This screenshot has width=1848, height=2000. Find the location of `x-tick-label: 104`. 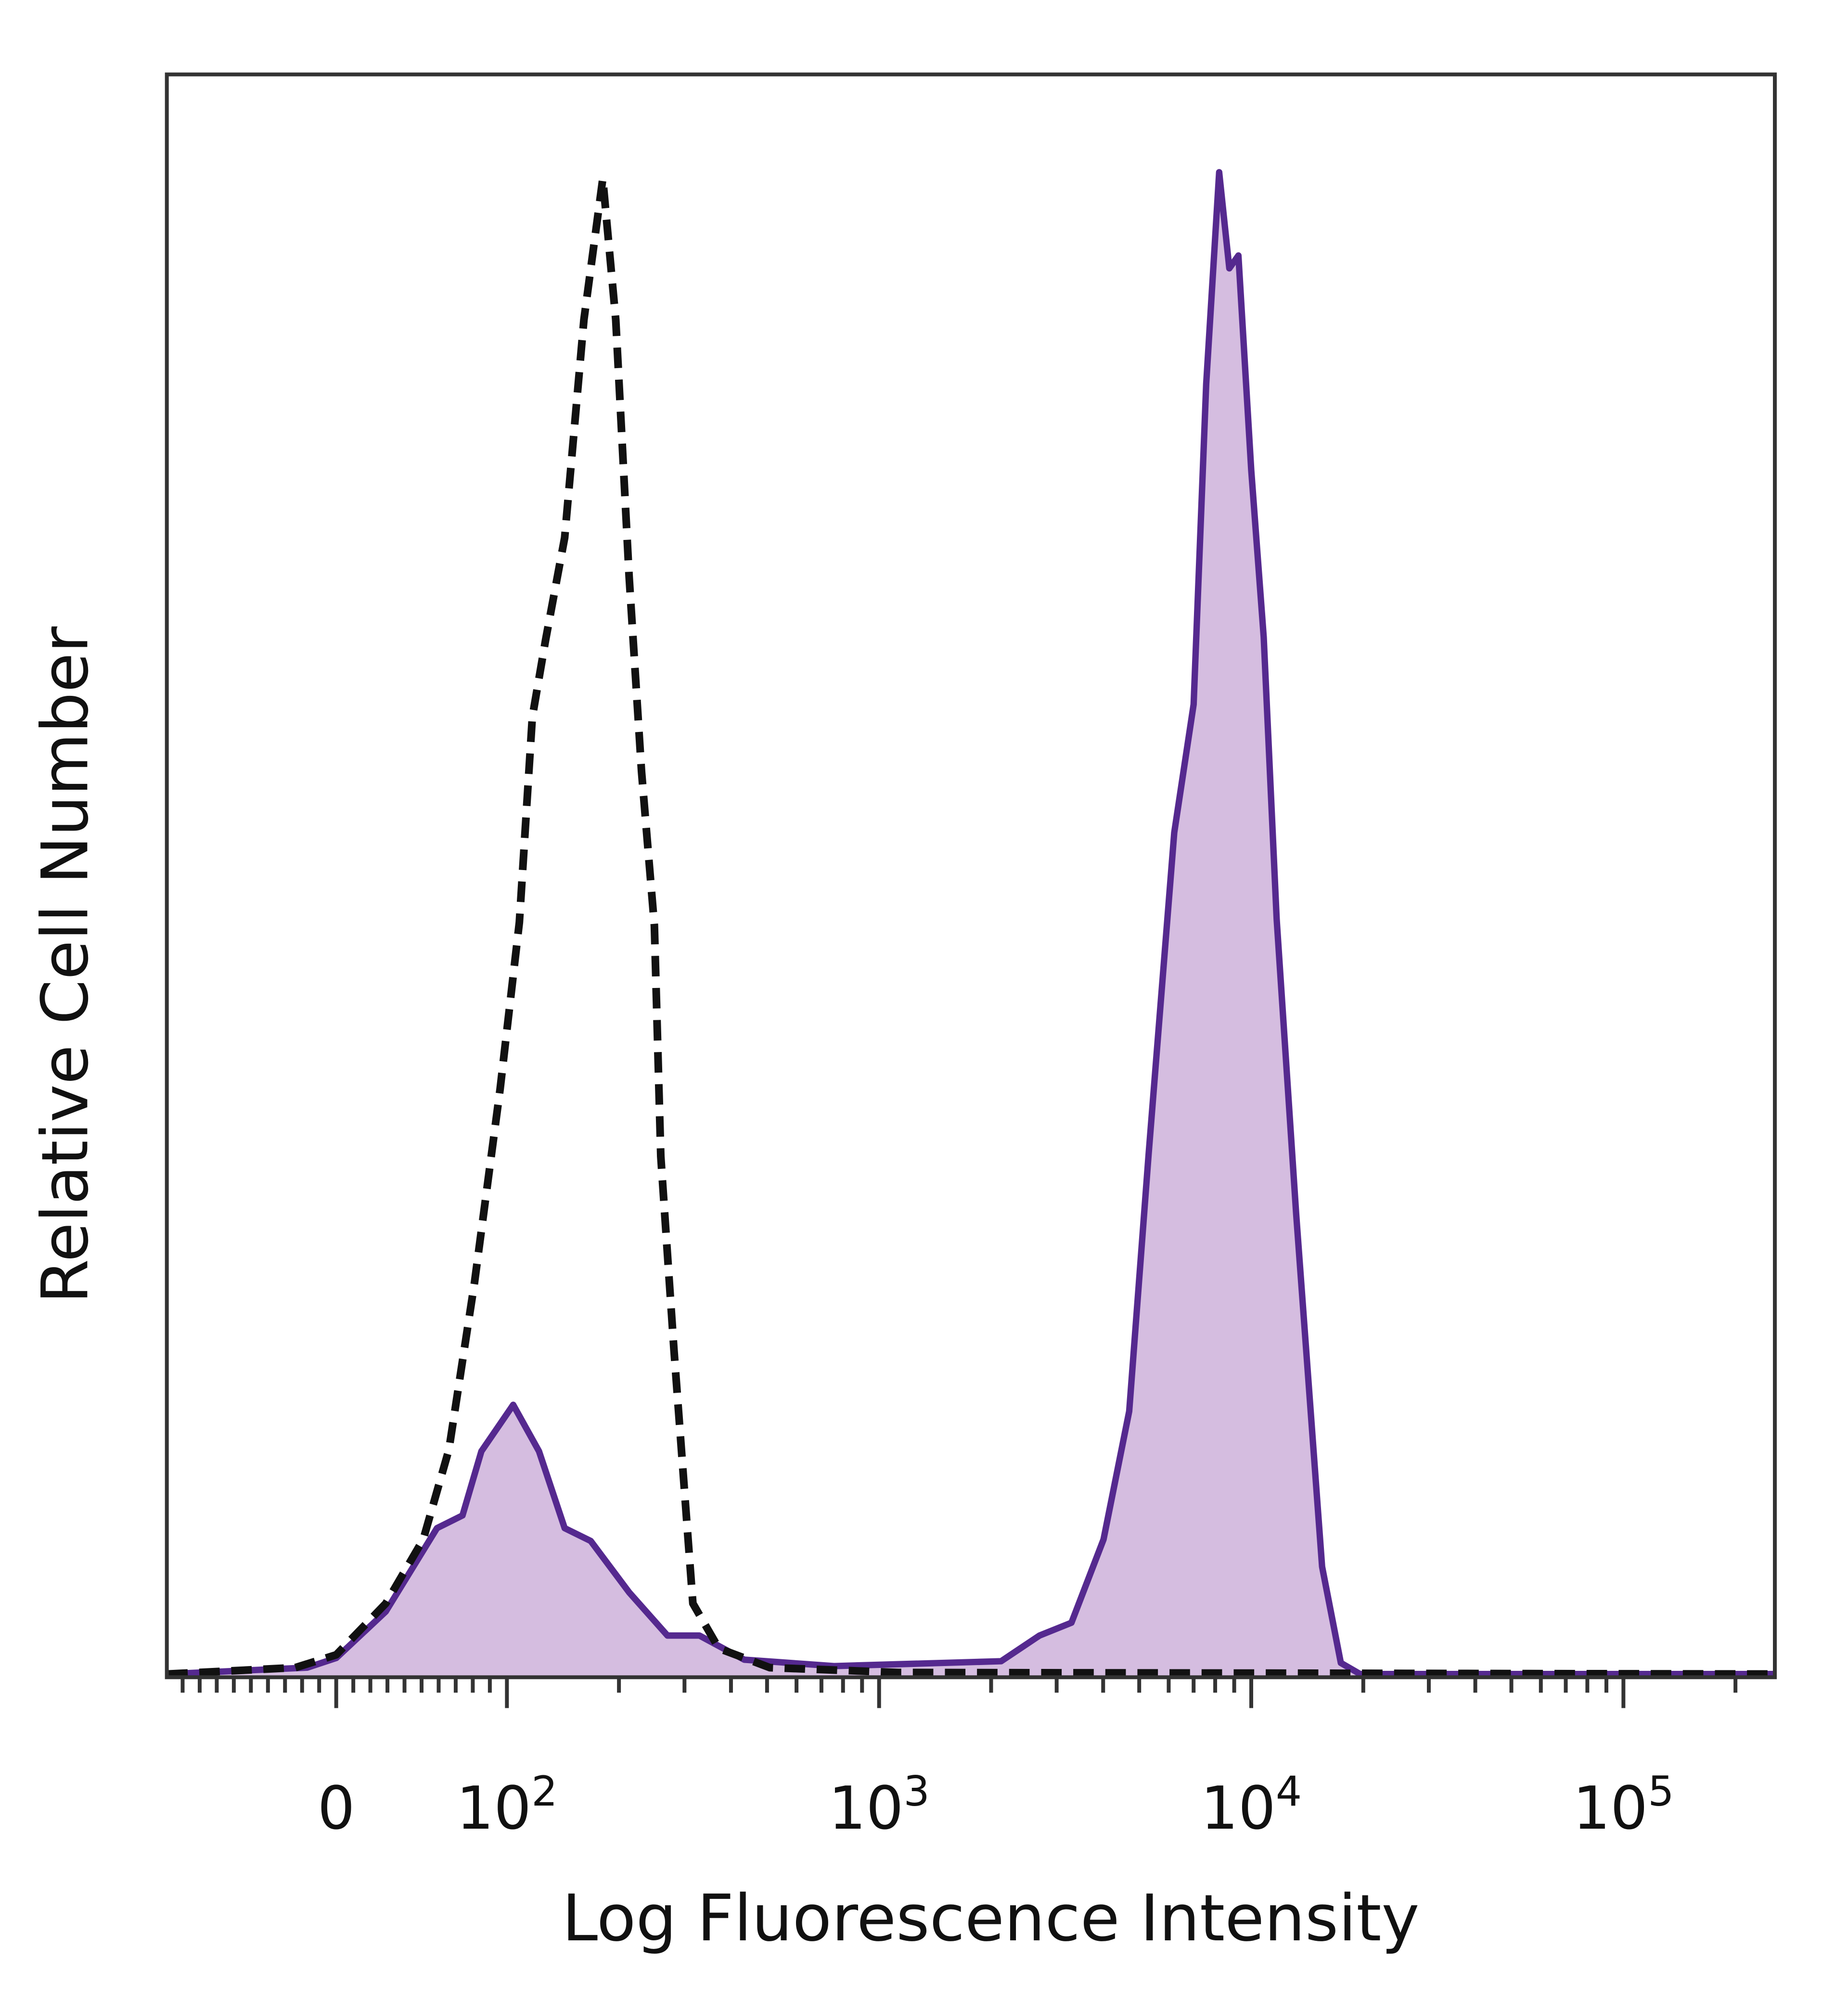

x-tick-label: 104 is located at coordinates (1251, 1805).